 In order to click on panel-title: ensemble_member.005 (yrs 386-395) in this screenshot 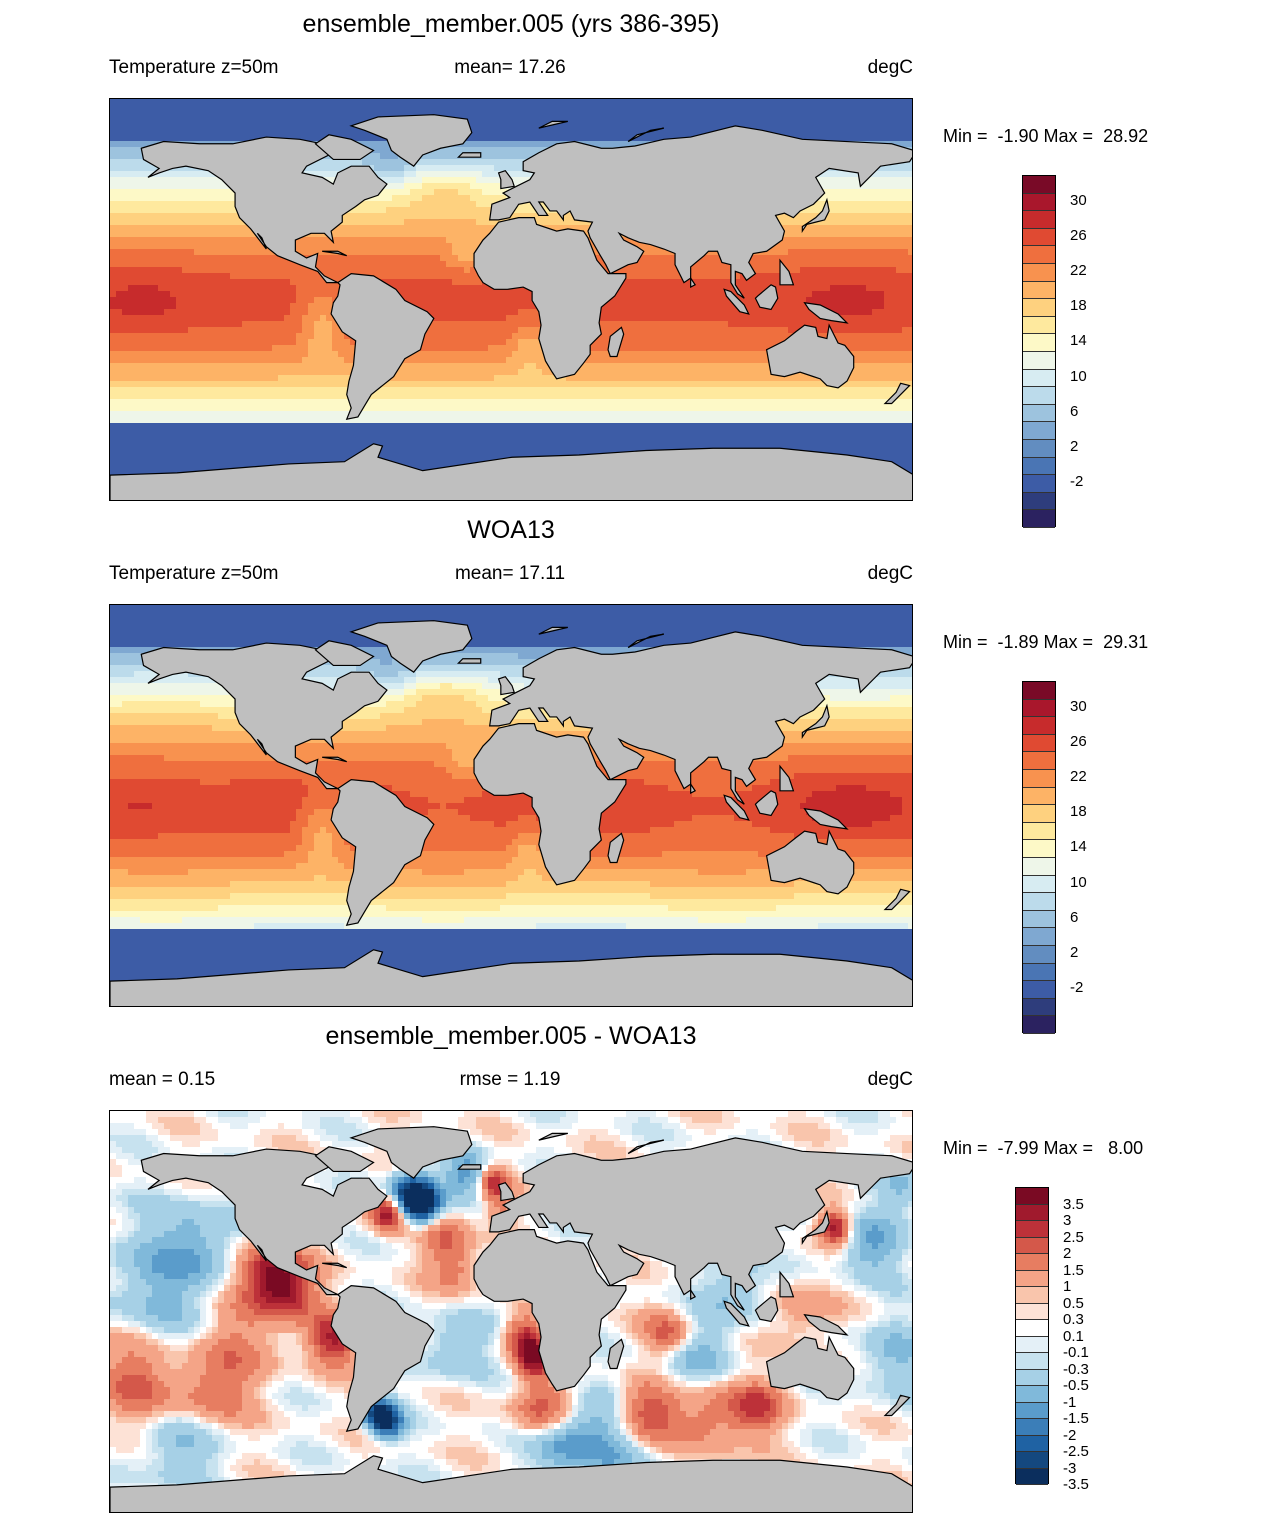, I will do `click(511, 24)`.